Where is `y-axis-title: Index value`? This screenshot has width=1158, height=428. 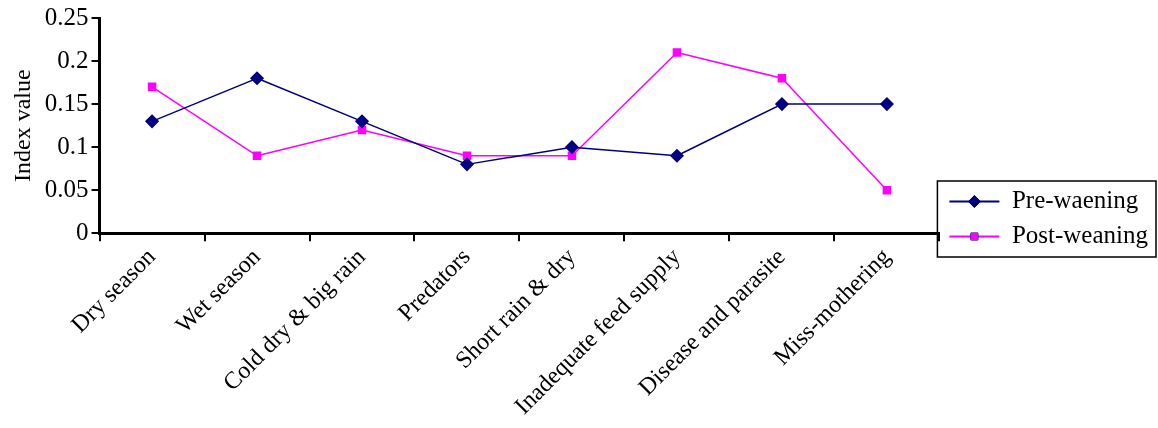
y-axis-title: Index value is located at coordinates (21, 125).